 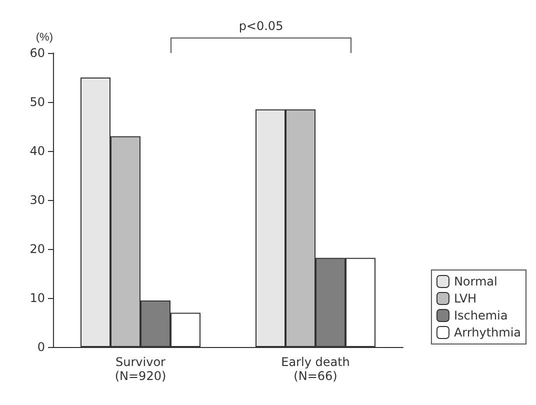 What do you see at coordinates (41, 347) in the screenshot?
I see `y-tick-label: 0` at bounding box center [41, 347].